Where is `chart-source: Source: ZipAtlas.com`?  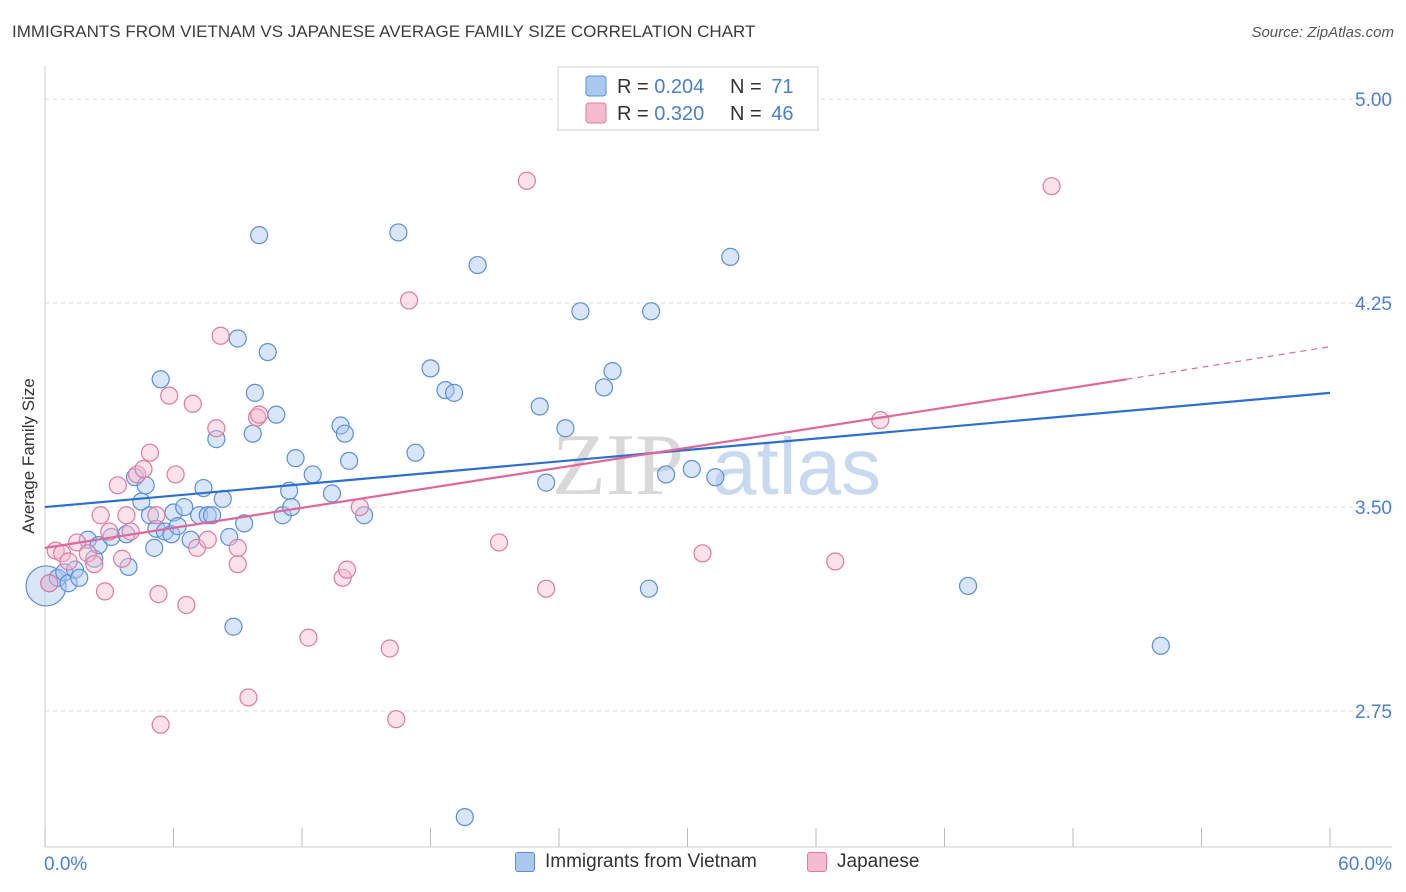 chart-source: Source: ZipAtlas.com is located at coordinates (1322, 32).